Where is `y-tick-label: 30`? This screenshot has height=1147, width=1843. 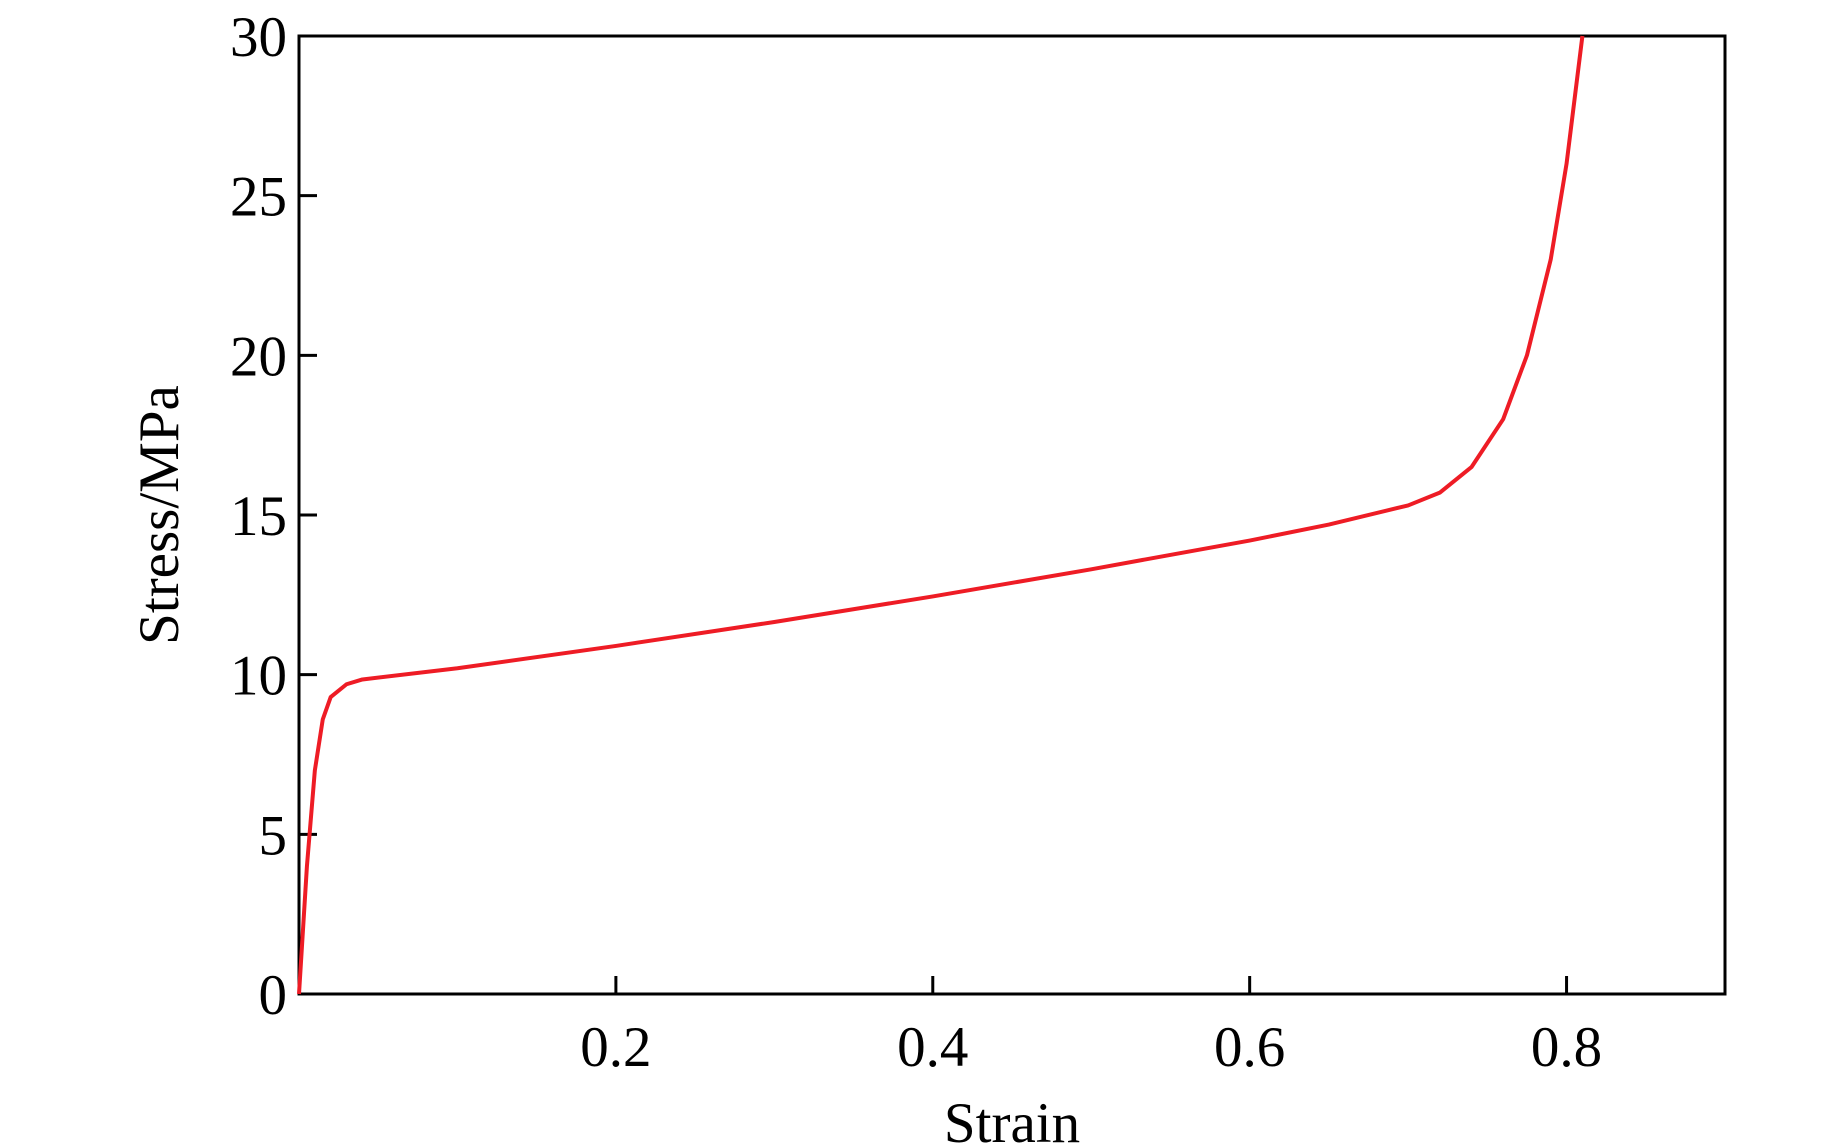
y-tick-label: 30 is located at coordinates (258, 37).